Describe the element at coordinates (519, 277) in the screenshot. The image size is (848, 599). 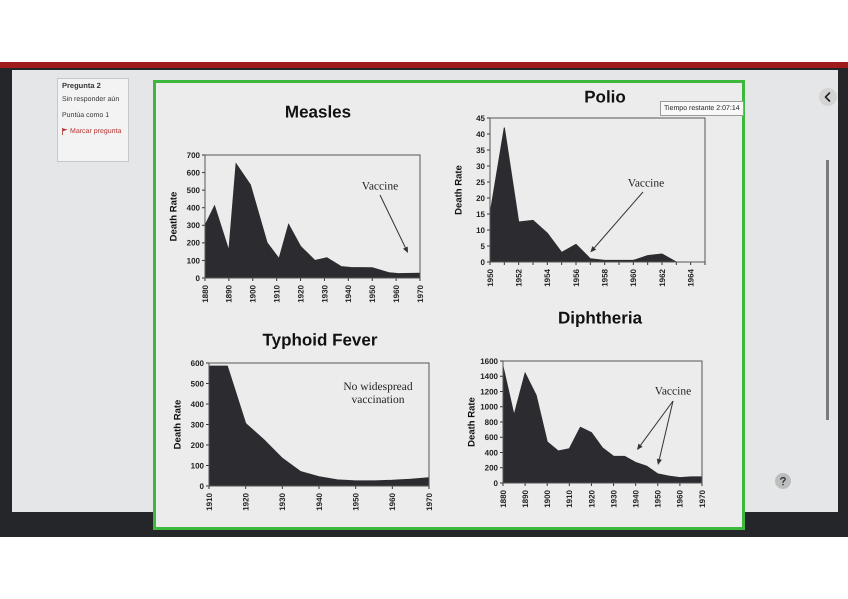
I see `x-tick-label: 1952` at that location.